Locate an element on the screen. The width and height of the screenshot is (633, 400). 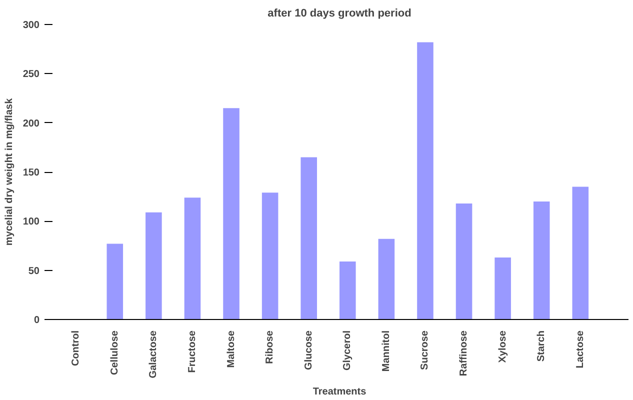
y-tick-label: 50 is located at coordinates (34, 271).